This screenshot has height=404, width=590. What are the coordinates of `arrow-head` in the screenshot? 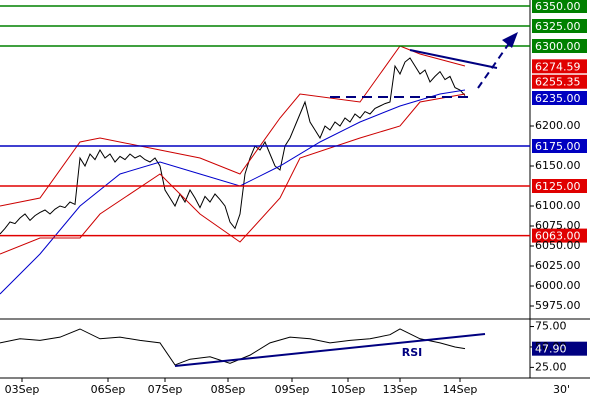 It's located at (510, 40).